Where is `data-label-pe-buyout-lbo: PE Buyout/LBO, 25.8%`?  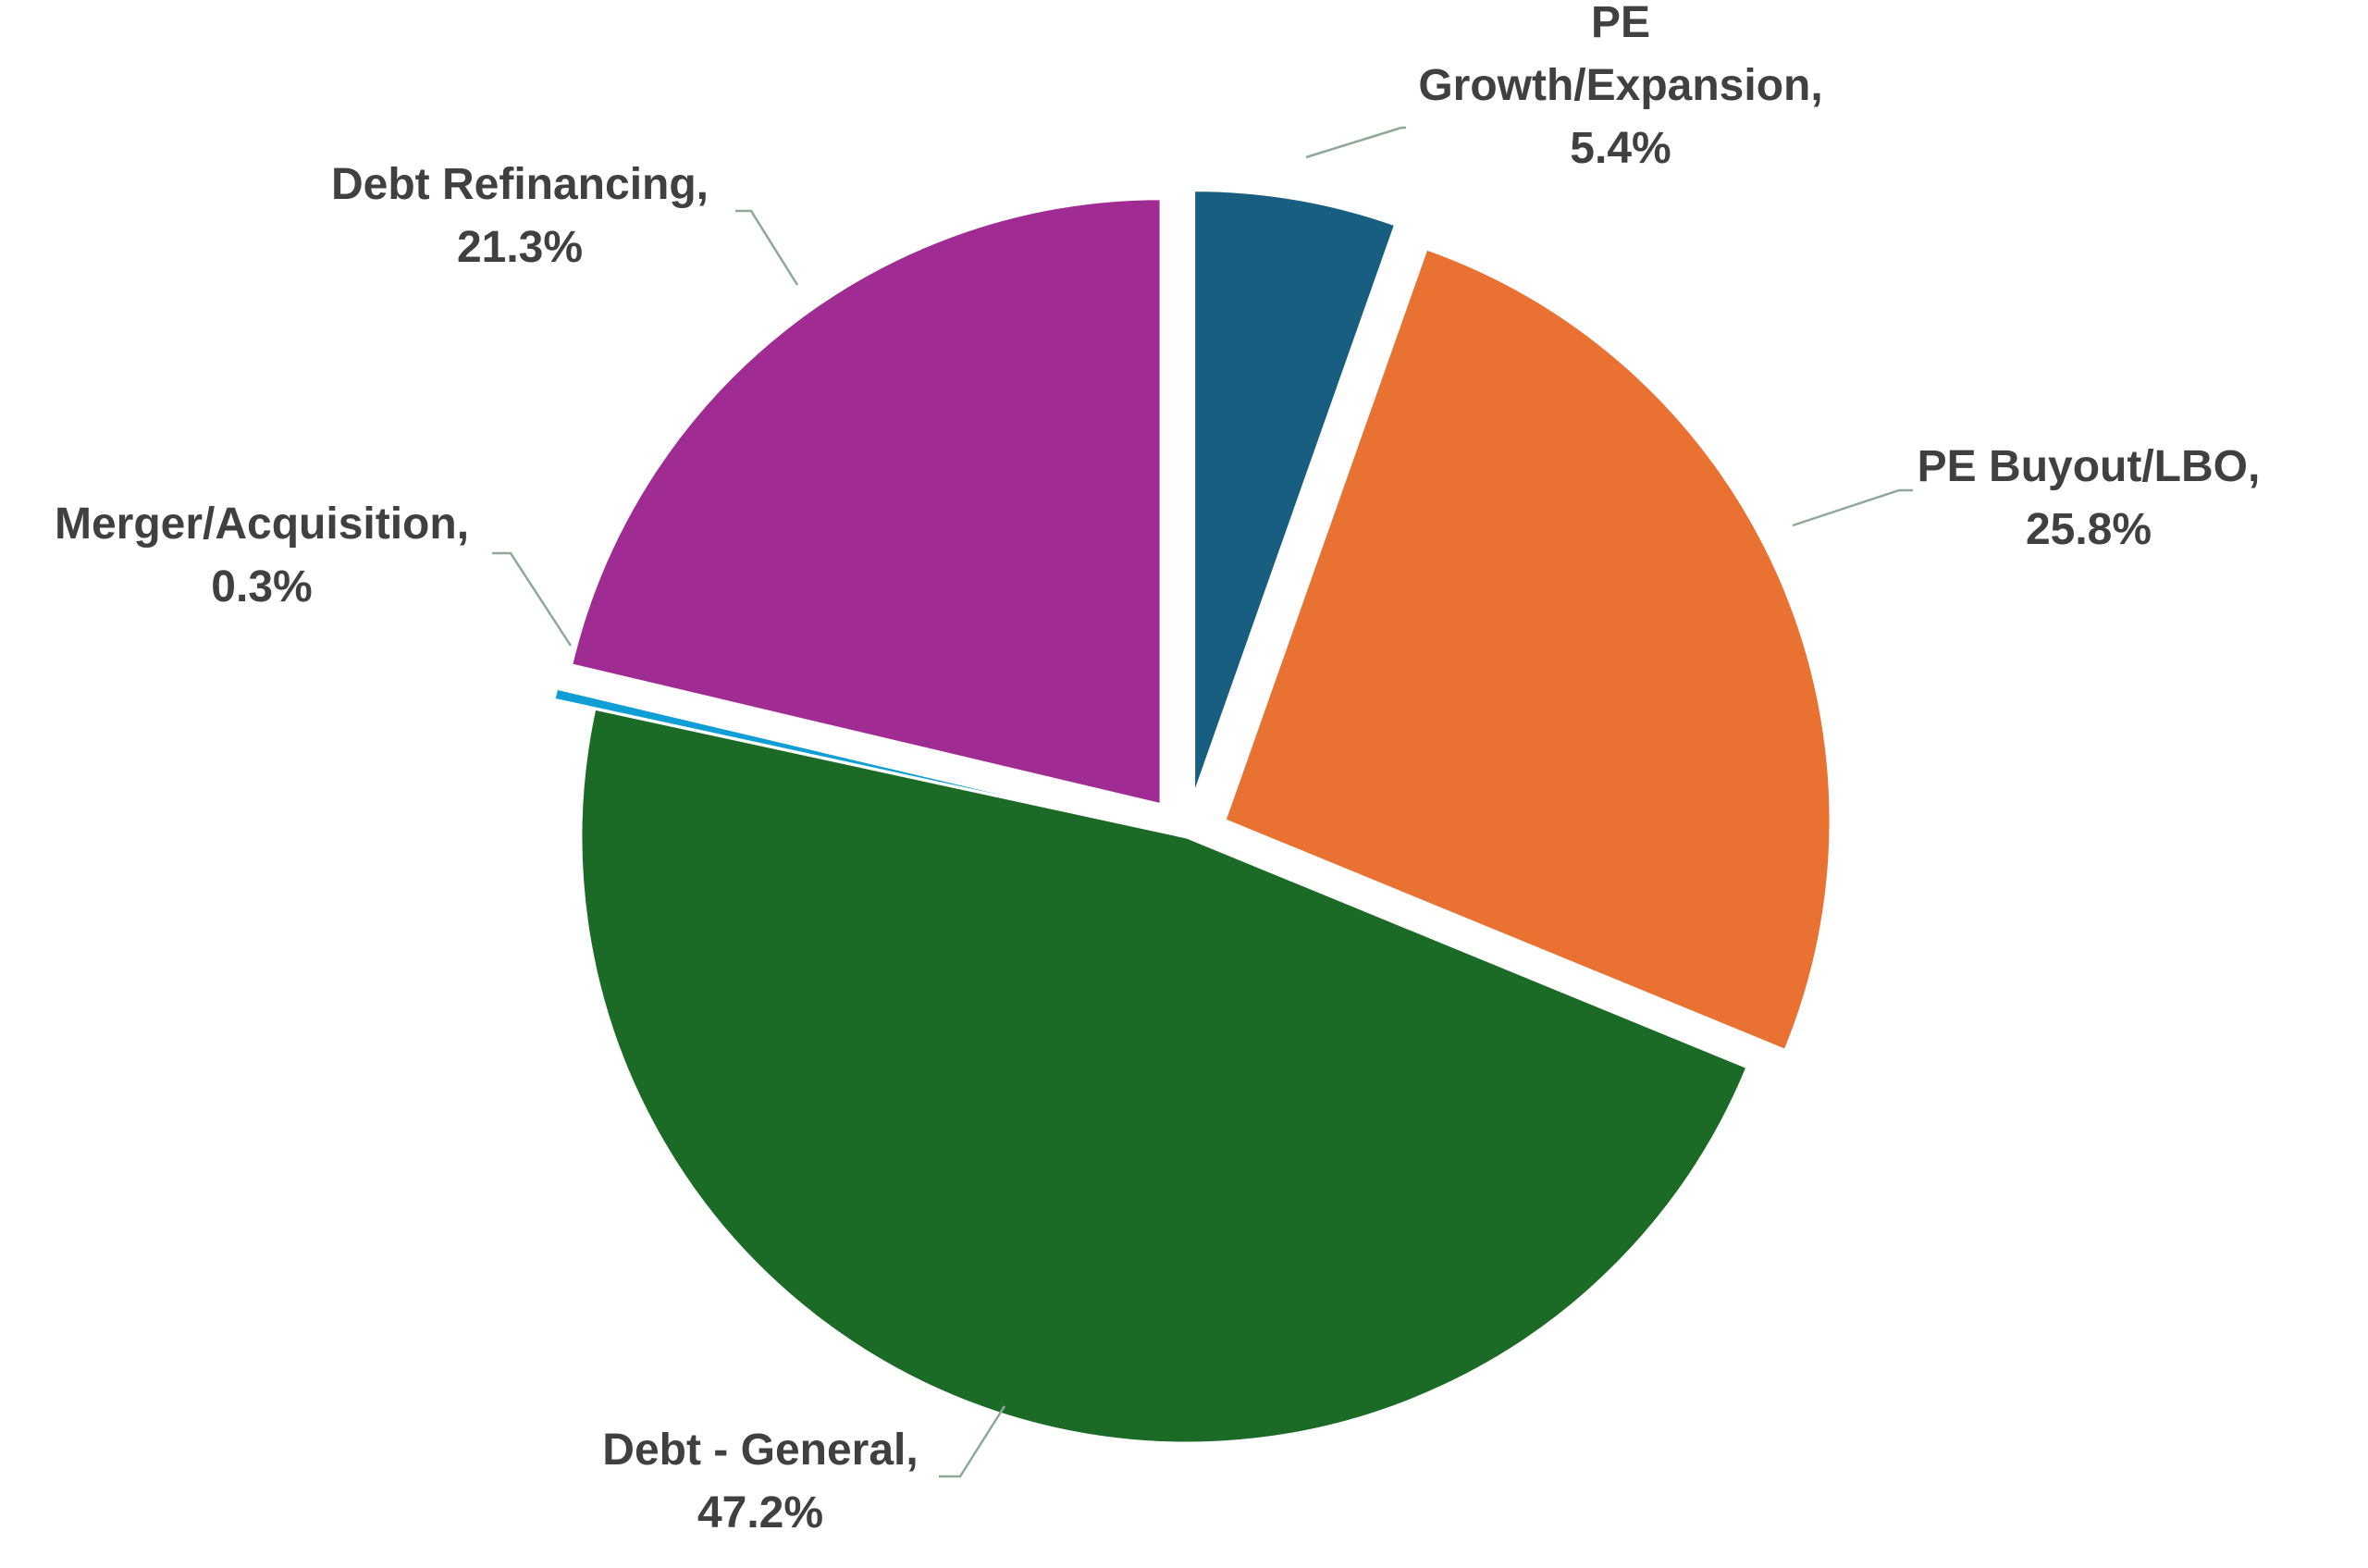 data-label-pe-buyout-lbo: PE Buyout/LBO, 25.8% is located at coordinates (2090, 498).